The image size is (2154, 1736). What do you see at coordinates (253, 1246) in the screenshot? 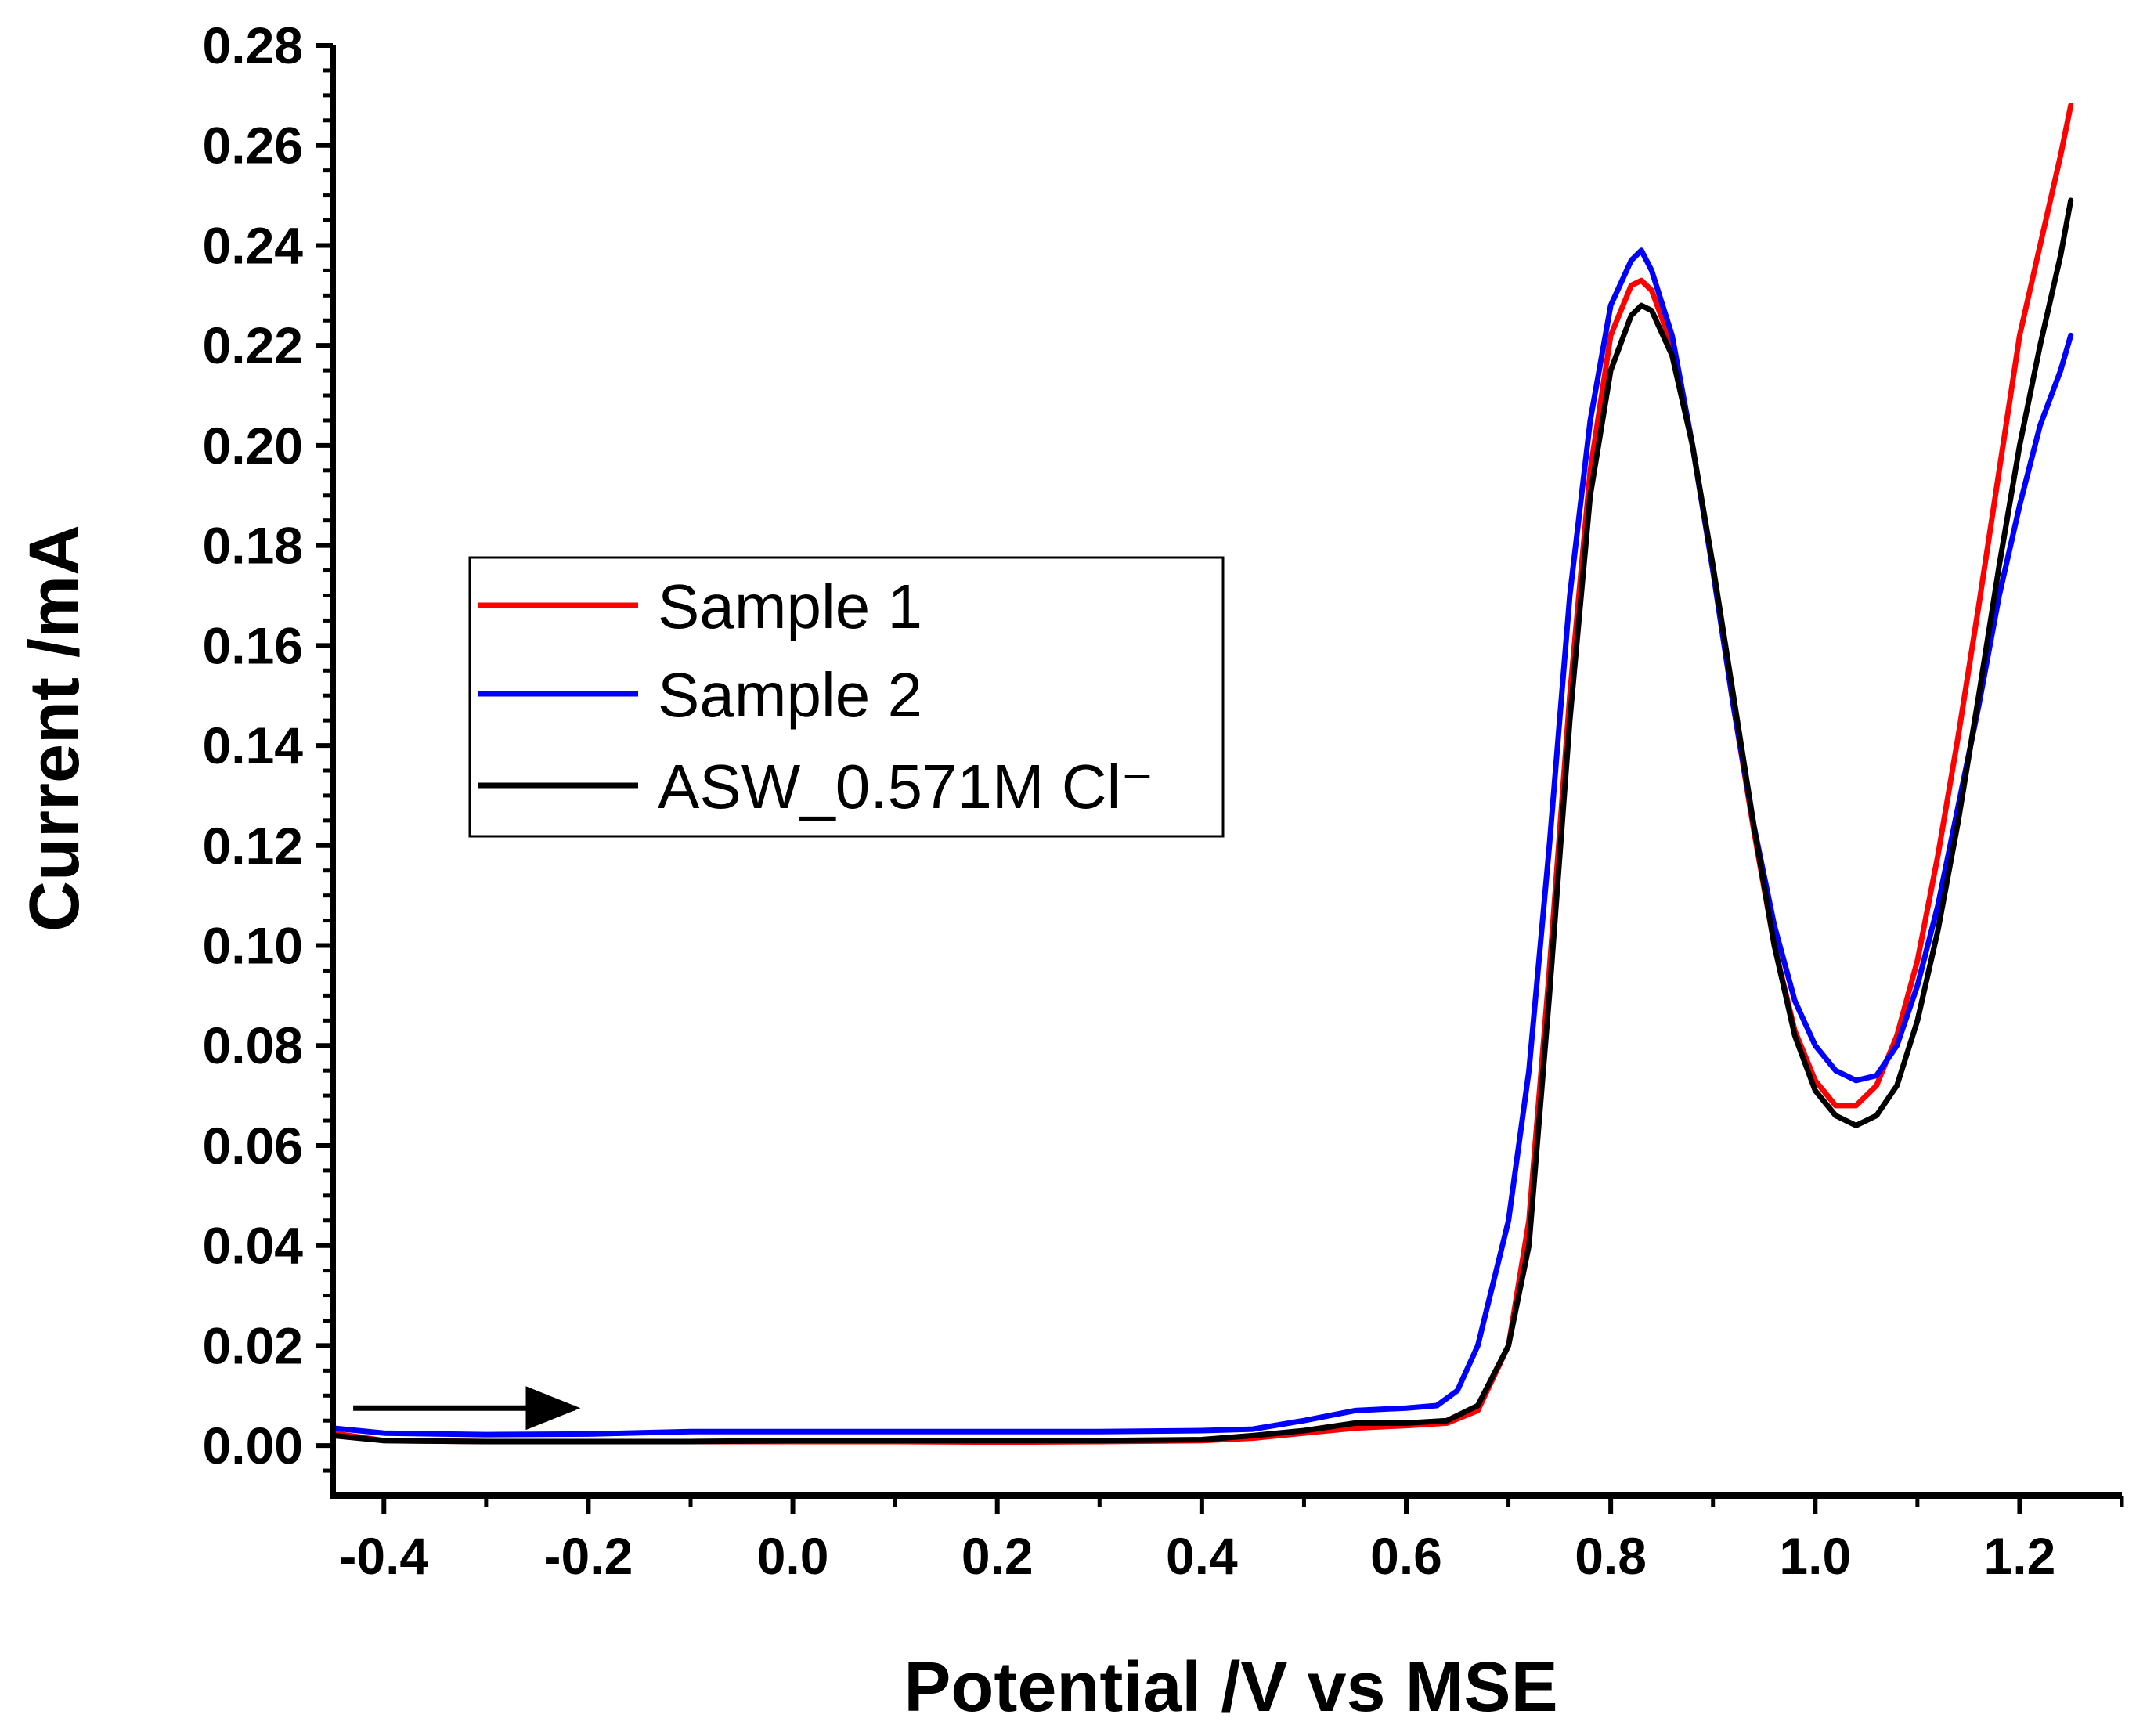
I see `y-tick-label: 0.04` at bounding box center [253, 1246].